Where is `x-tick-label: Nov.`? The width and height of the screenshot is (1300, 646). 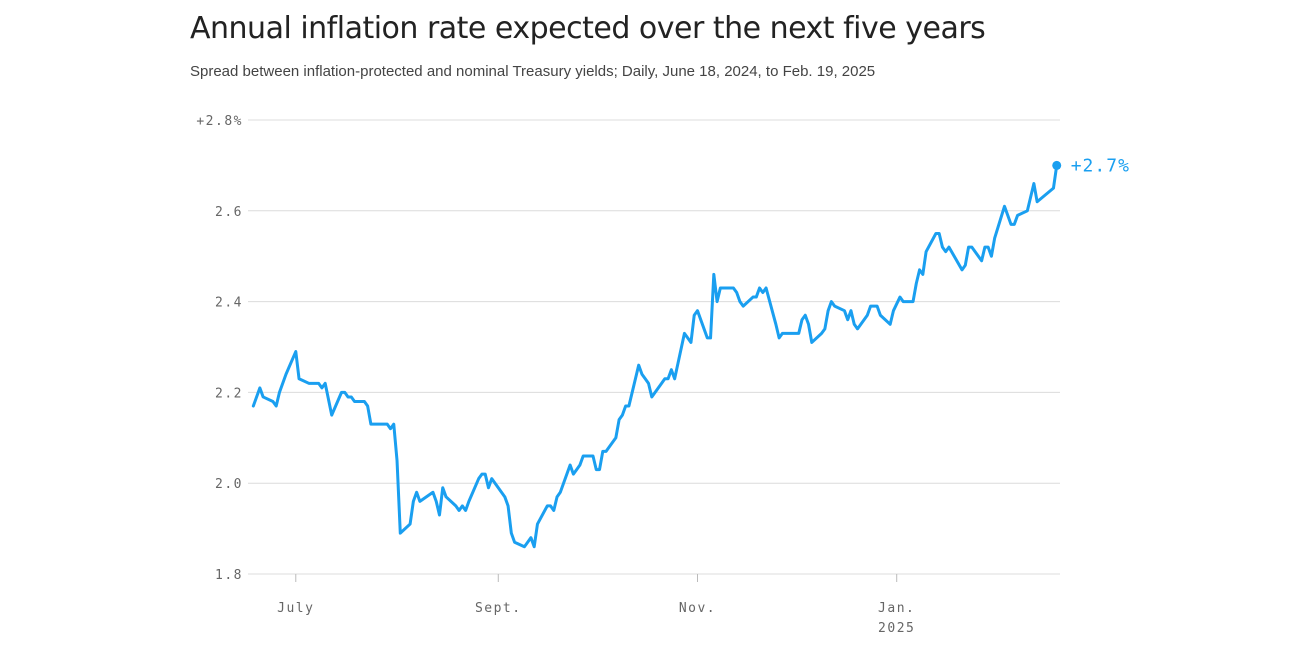
x-tick-label: Nov. is located at coordinates (697, 608).